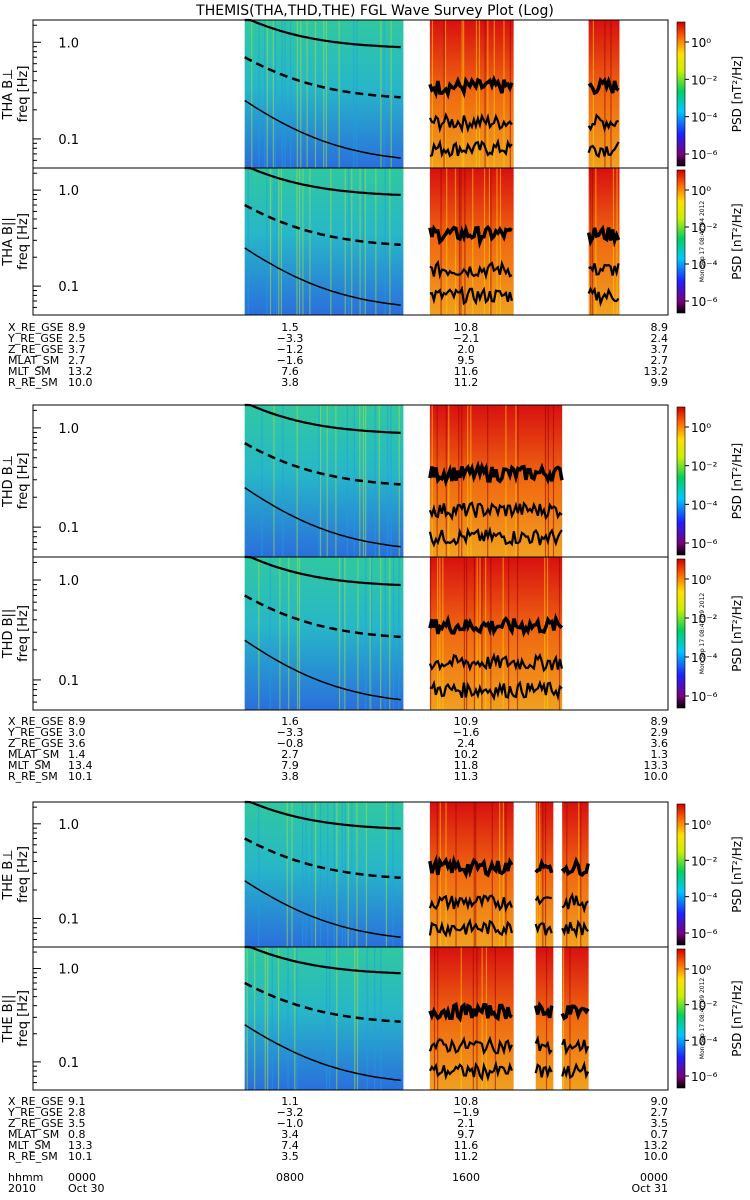 The height and width of the screenshot is (1200, 750). I want to click on quiet-spectrum-block, so click(324, 874).